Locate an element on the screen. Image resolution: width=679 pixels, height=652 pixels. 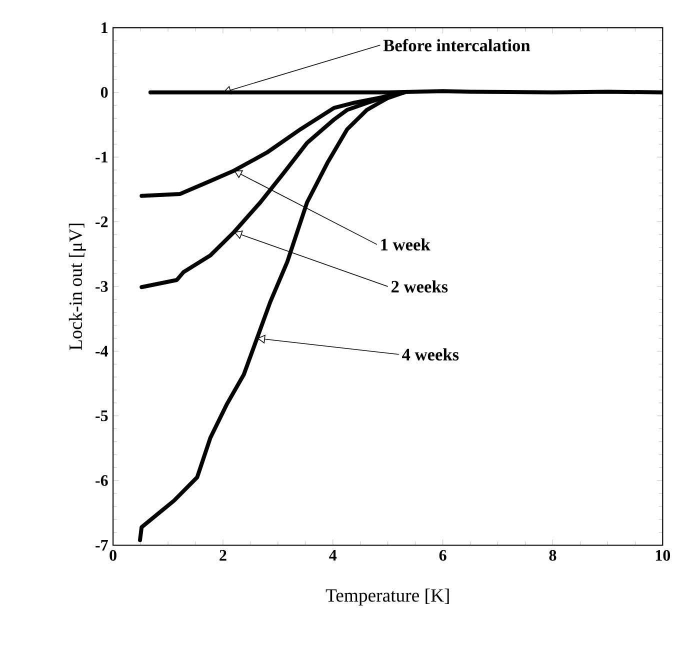
x-tick-label: 8 is located at coordinates (552, 555).